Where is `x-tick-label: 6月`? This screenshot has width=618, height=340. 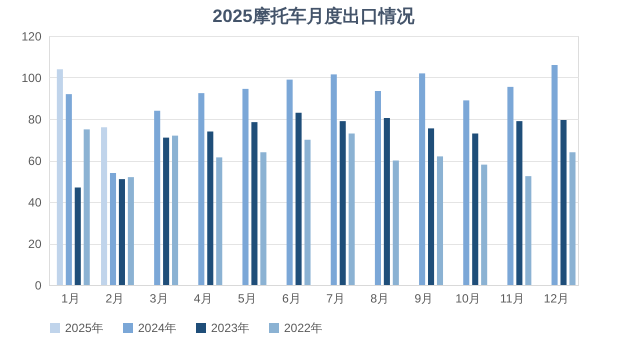 x-tick-label: 6月 is located at coordinates (291, 299).